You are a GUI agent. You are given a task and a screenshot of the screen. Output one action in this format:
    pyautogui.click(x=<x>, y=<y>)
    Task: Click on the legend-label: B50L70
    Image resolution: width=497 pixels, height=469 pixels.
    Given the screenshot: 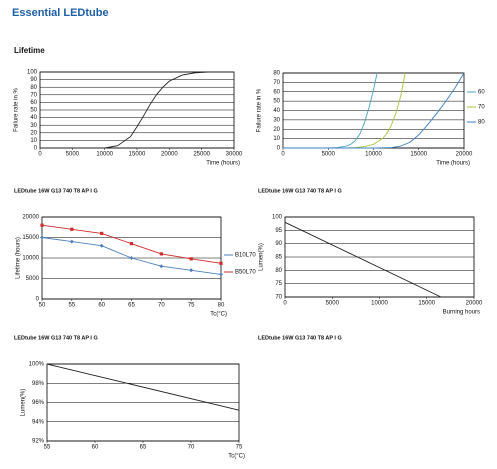 What is the action you would take?
    pyautogui.click(x=245, y=273)
    